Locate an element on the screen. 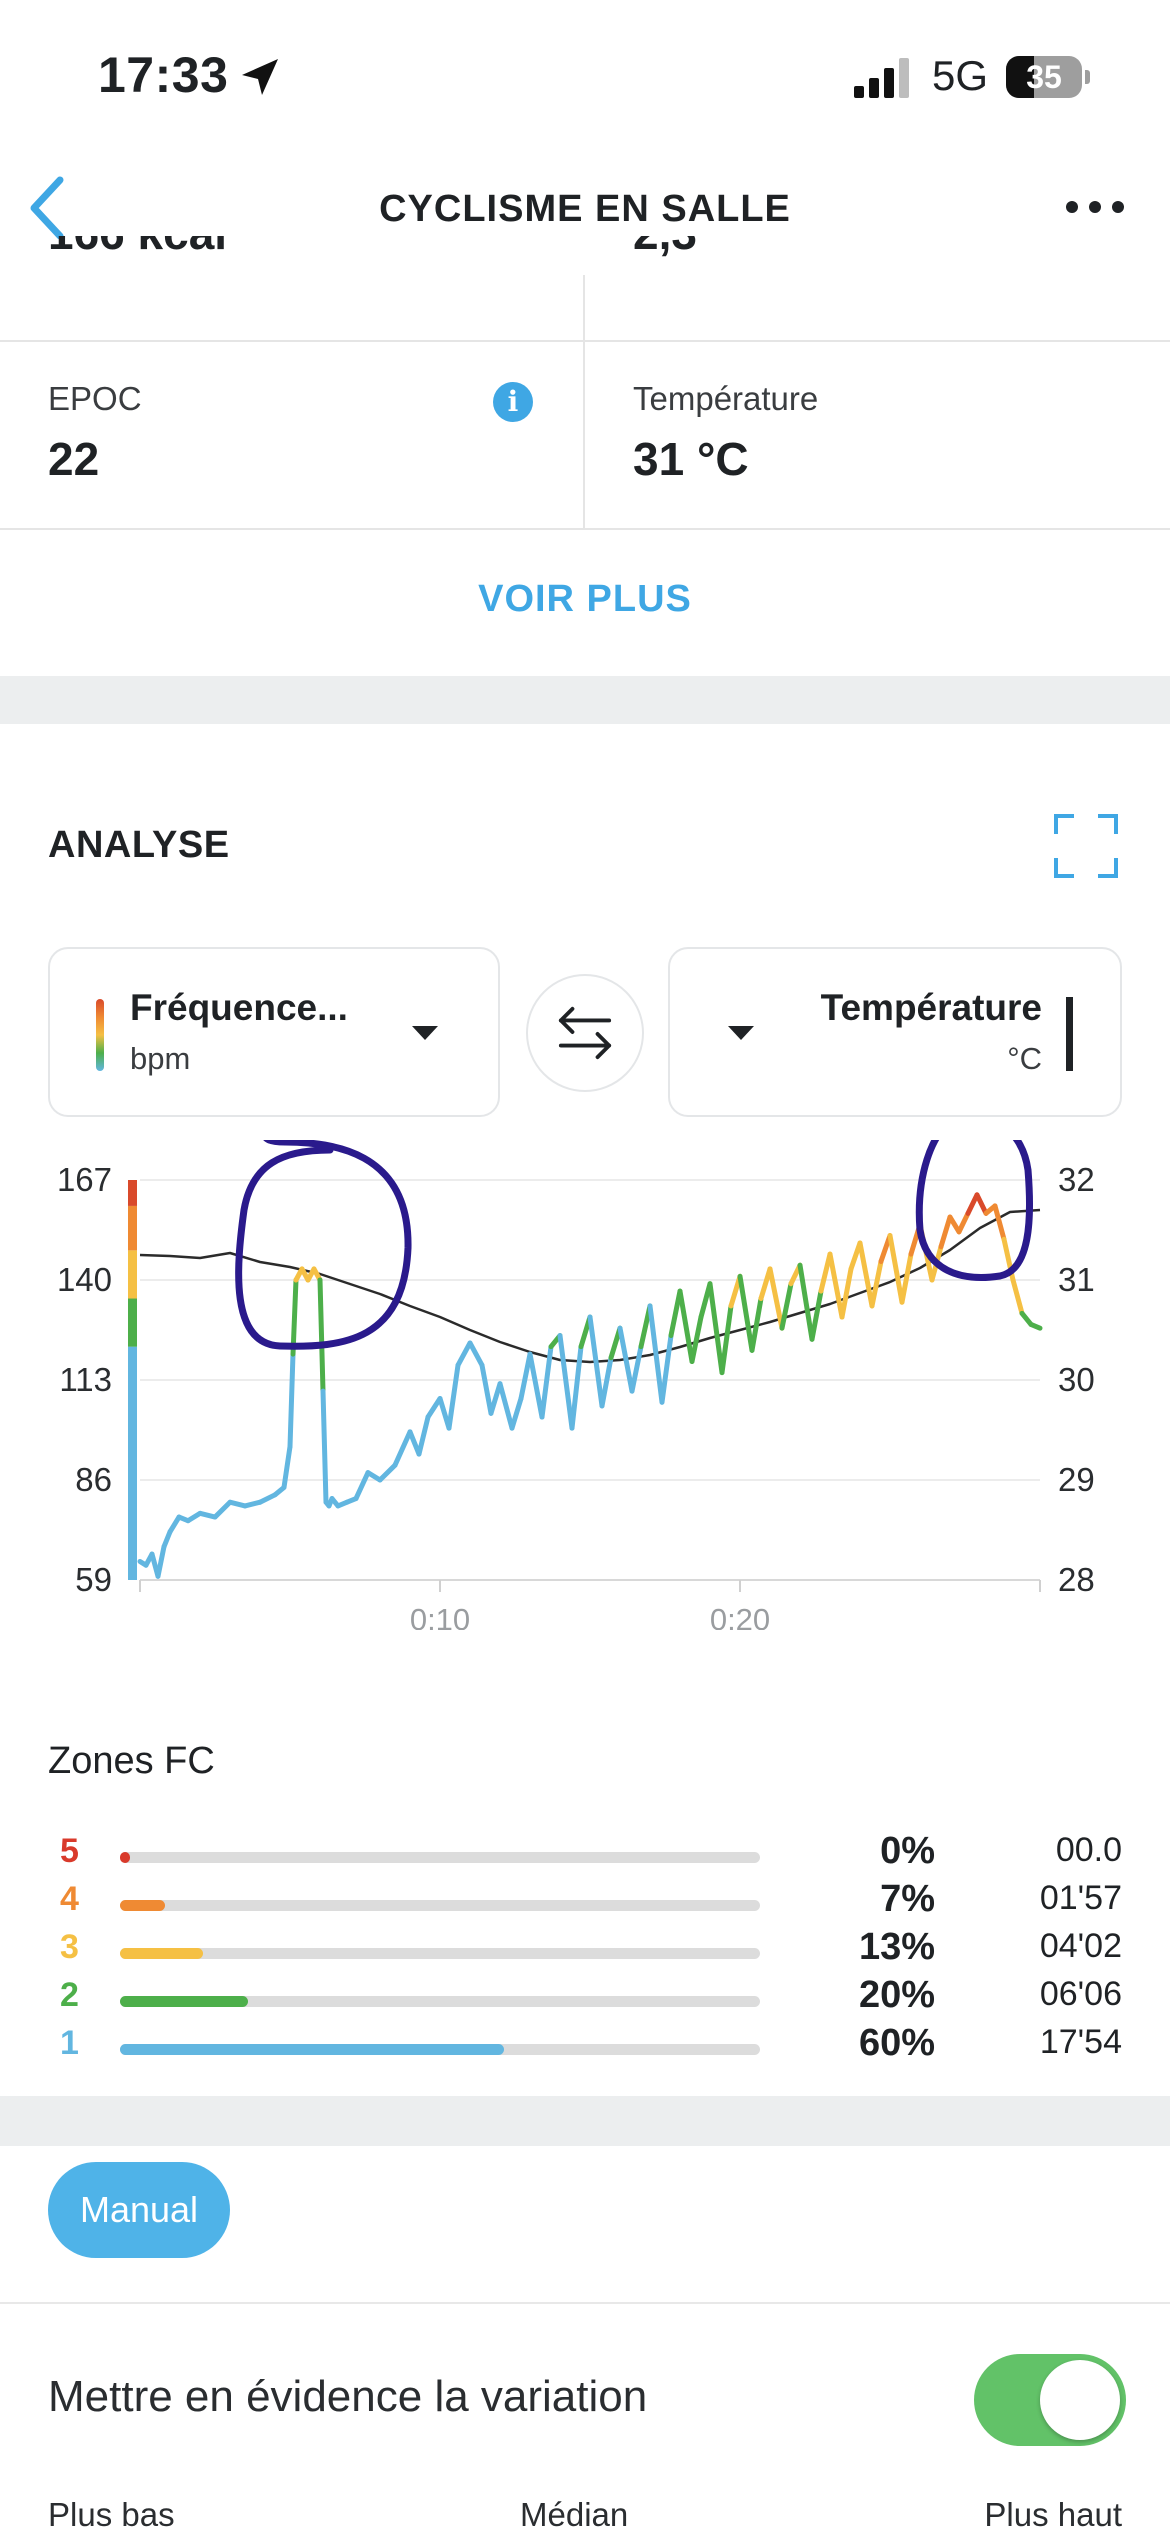 Image resolution: width=1170 pixels, height=2534 pixels. left-metric-unit: bpm is located at coordinates (160, 1058).